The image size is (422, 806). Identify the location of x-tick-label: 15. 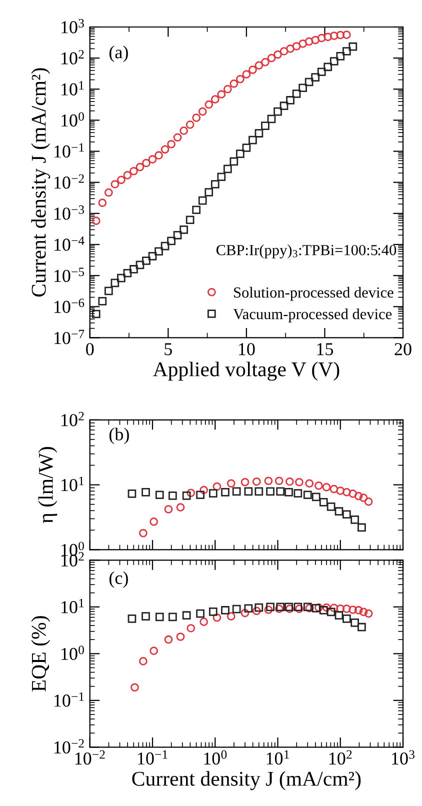
(325, 349).